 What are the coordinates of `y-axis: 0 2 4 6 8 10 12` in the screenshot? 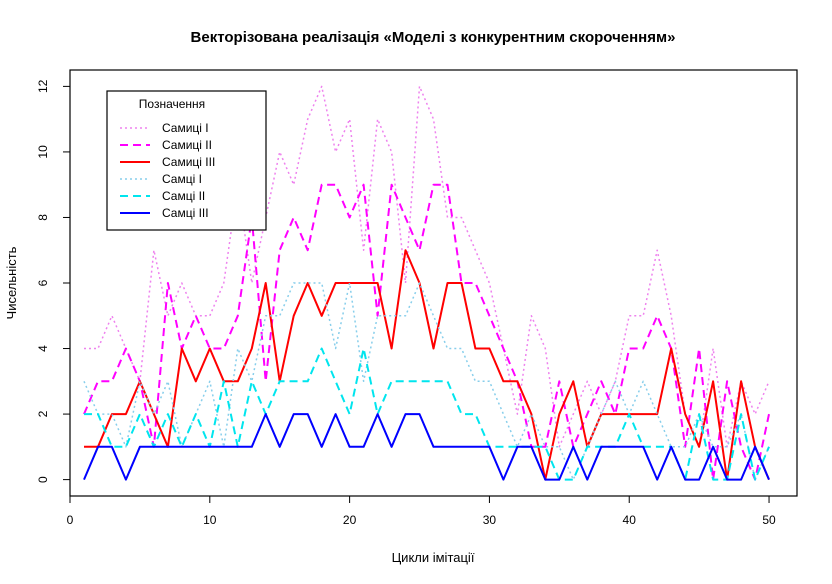 It's located at (53, 281).